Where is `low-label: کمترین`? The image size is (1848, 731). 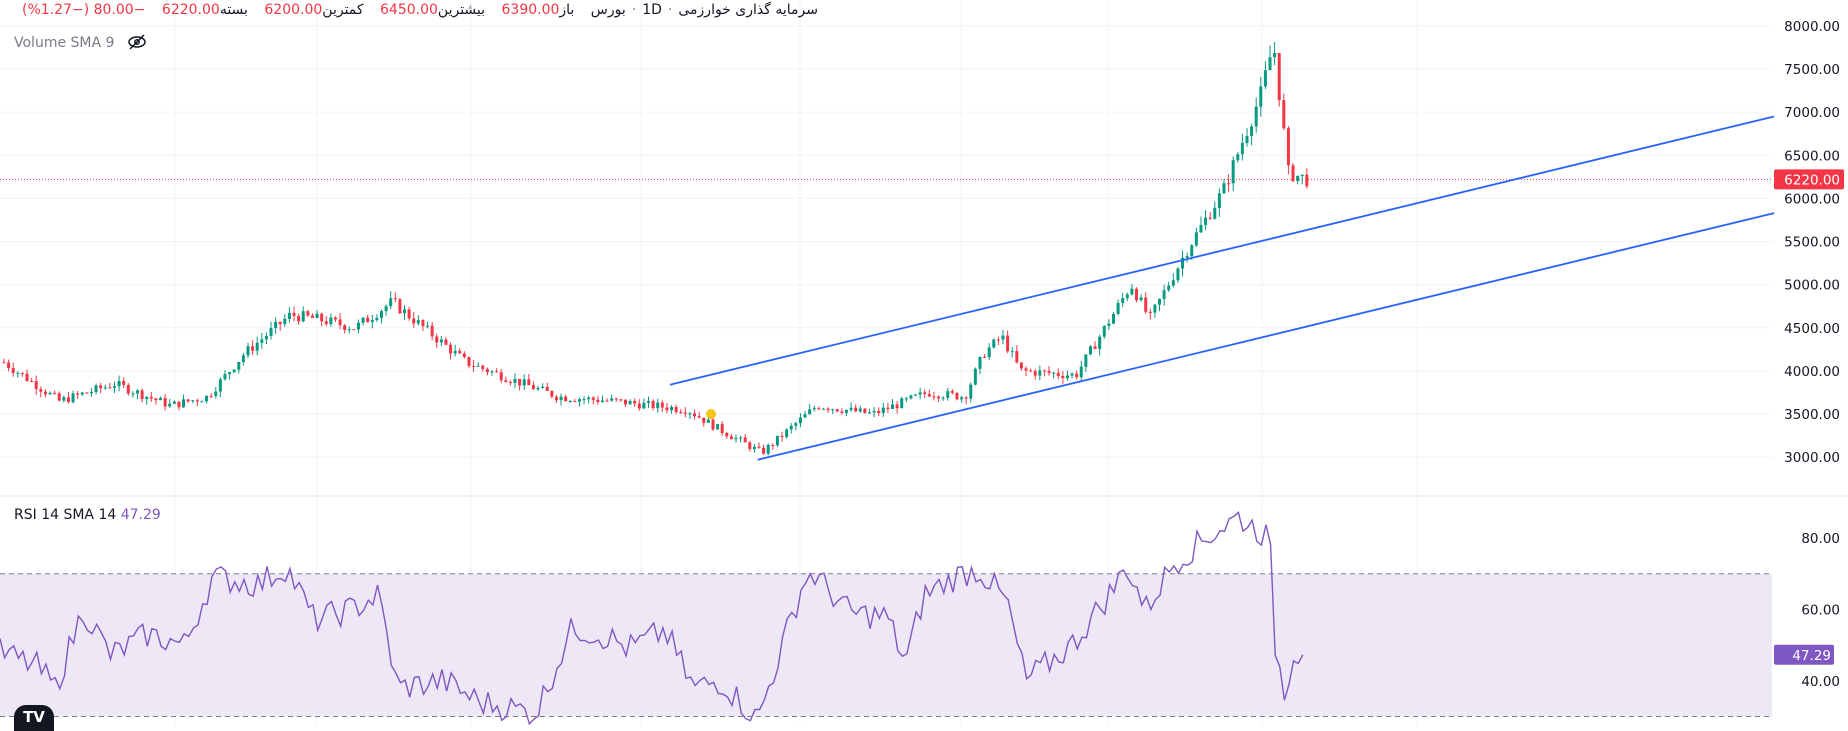 low-label: کمترین is located at coordinates (343, 10).